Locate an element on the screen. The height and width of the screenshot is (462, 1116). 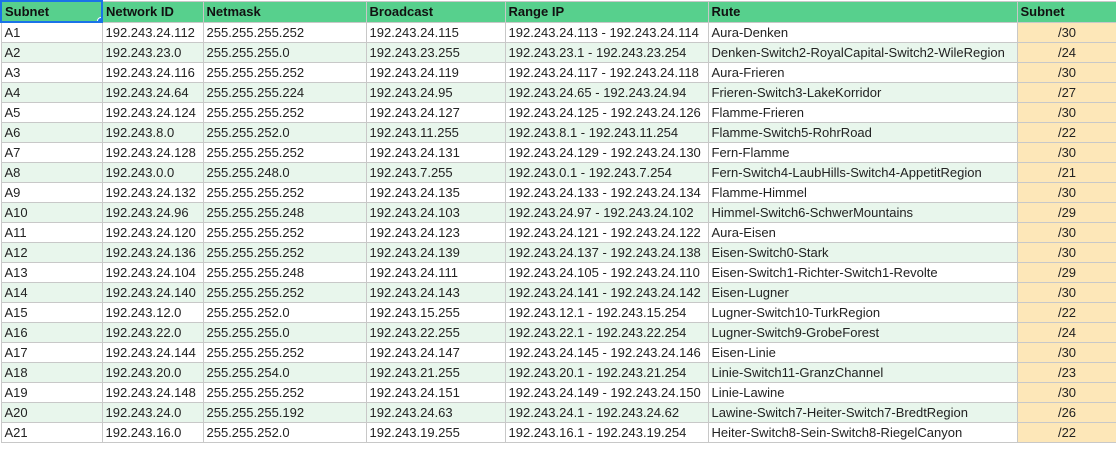
cell-subnet: A20 is located at coordinates (51, 412).